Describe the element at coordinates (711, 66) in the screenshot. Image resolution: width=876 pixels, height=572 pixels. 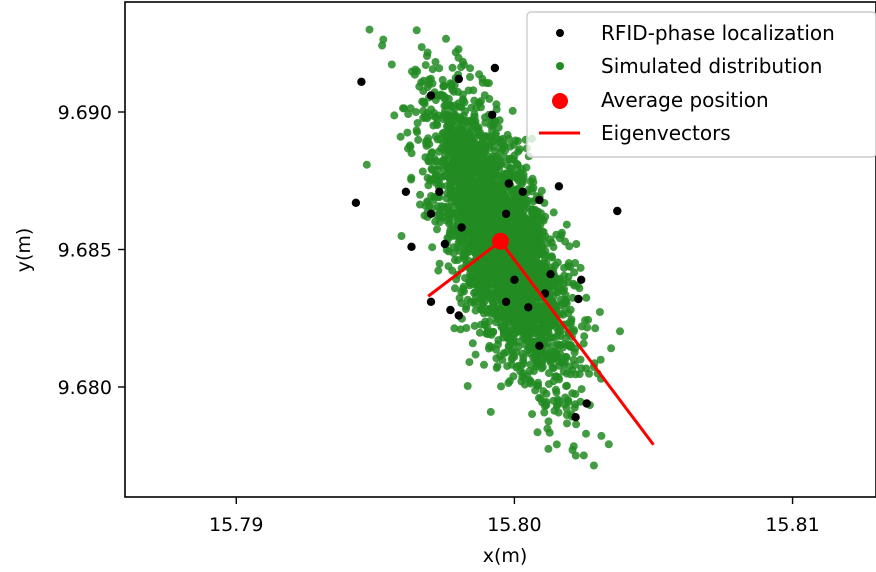
I see `legend-label-simulated: Simulated distribution` at that location.